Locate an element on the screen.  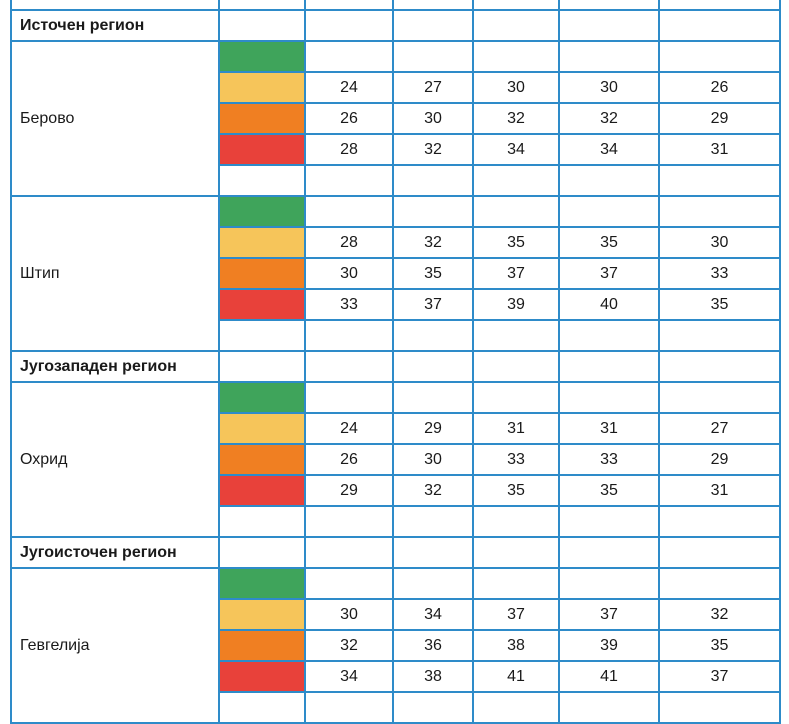
warning-swatch-red is located at coordinates (262, 490).